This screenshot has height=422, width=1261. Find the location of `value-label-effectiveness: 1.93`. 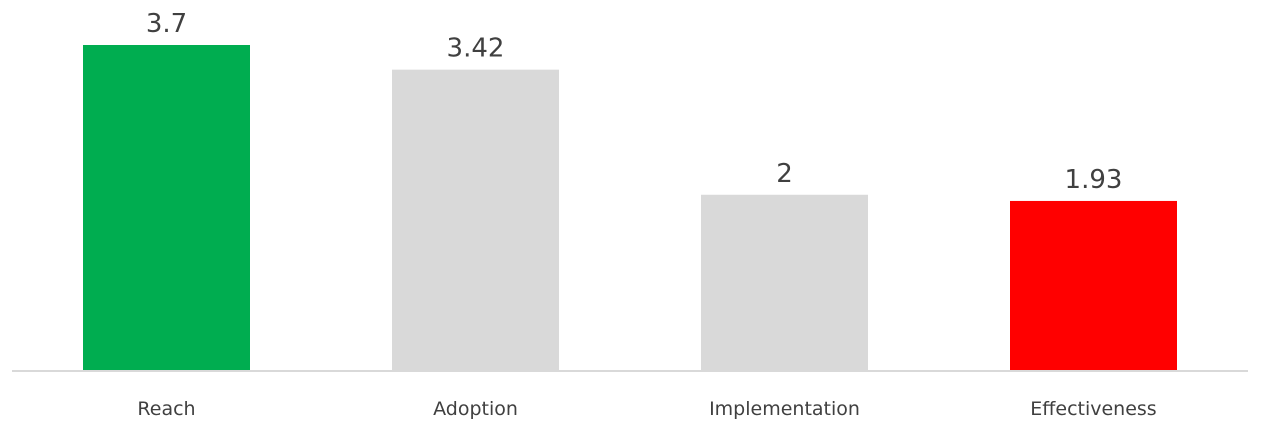

value-label-effectiveness: 1.93 is located at coordinates (1094, 180).